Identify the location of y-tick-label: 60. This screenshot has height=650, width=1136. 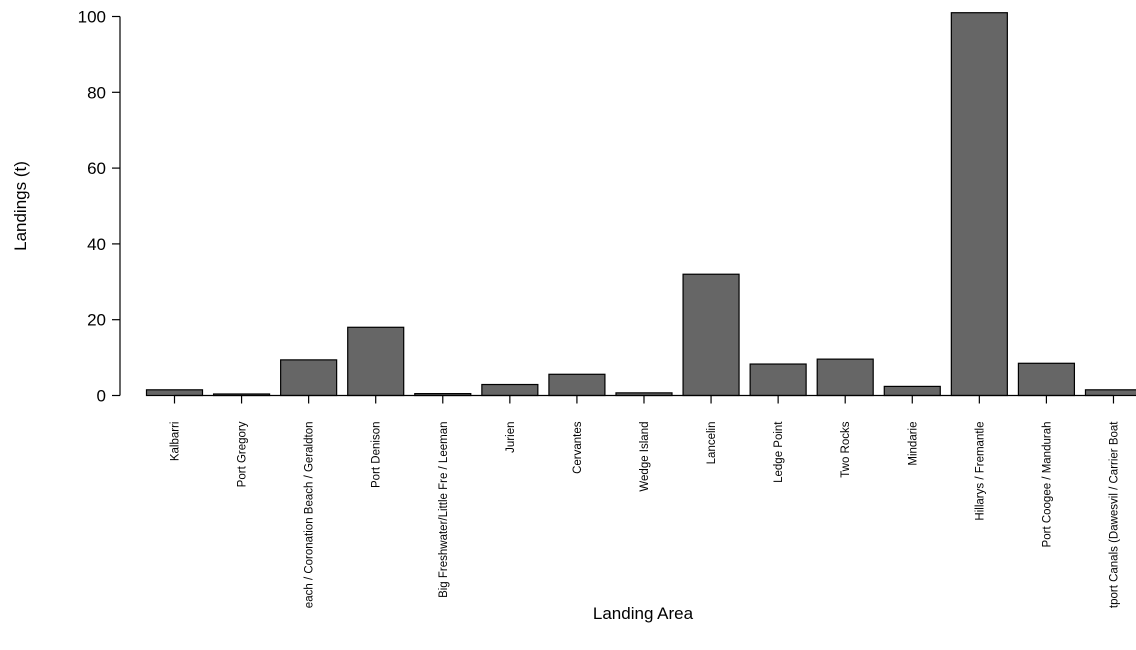
(96, 168).